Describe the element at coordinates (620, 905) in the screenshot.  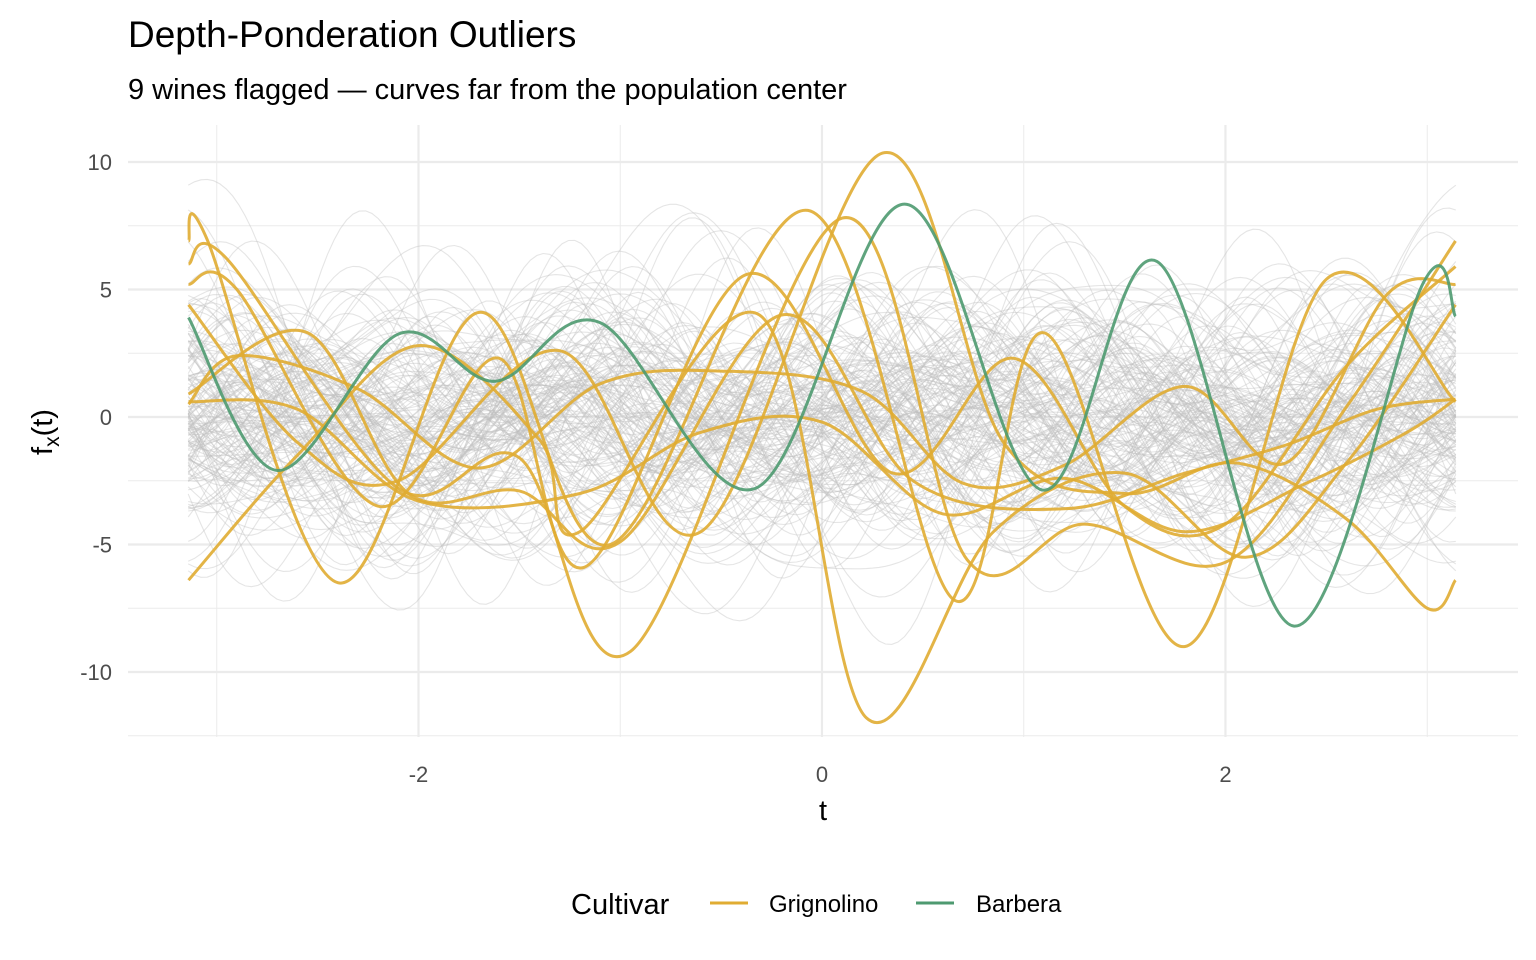
I see `legend-title: Cultivar` at that location.